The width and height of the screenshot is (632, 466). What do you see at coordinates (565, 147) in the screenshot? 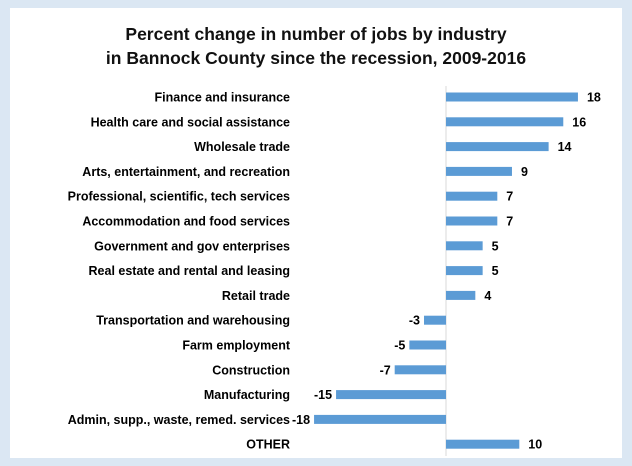
I see `data-label: 14` at bounding box center [565, 147].